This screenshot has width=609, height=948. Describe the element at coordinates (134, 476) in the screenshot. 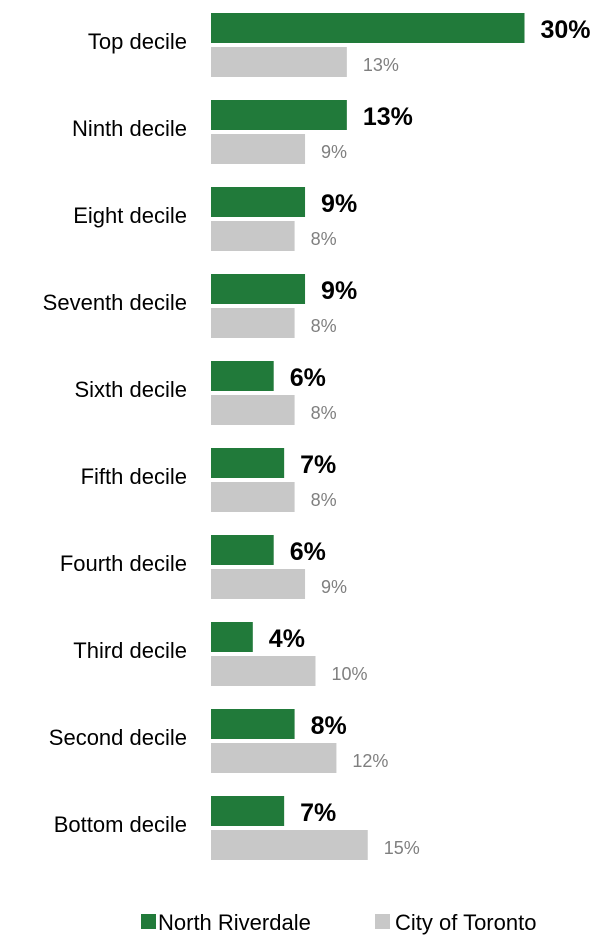

I see `category-label: Fifth decile` at that location.